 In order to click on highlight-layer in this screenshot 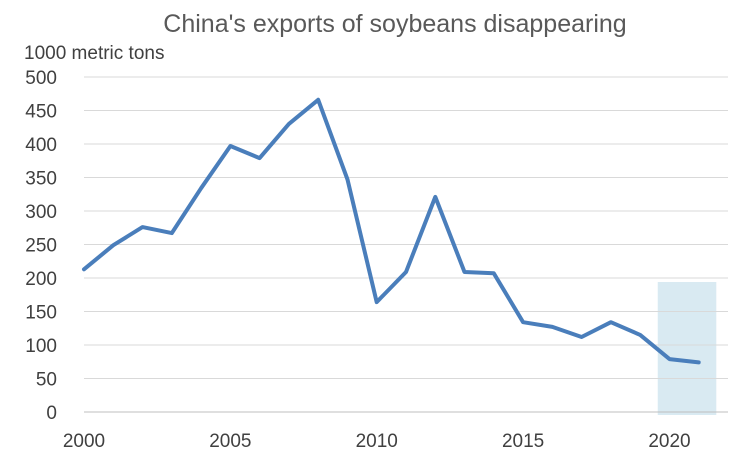, I will do `click(687, 348)`.